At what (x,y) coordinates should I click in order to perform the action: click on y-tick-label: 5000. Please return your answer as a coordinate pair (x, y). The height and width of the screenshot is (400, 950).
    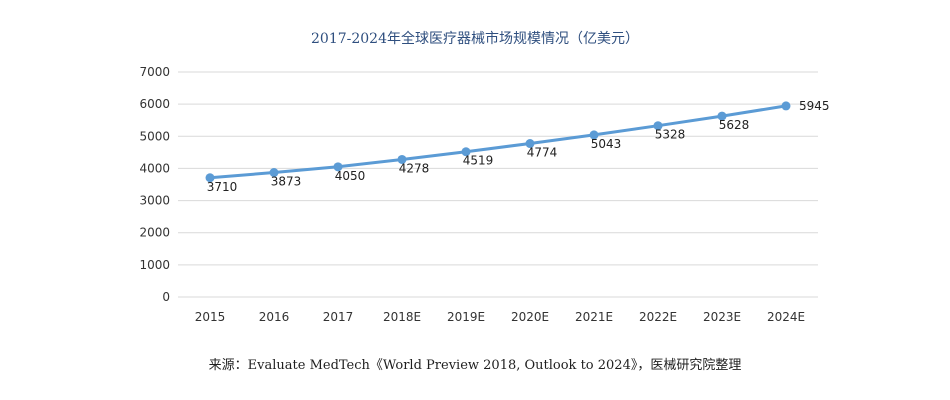
    Looking at the image, I should click on (154, 136).